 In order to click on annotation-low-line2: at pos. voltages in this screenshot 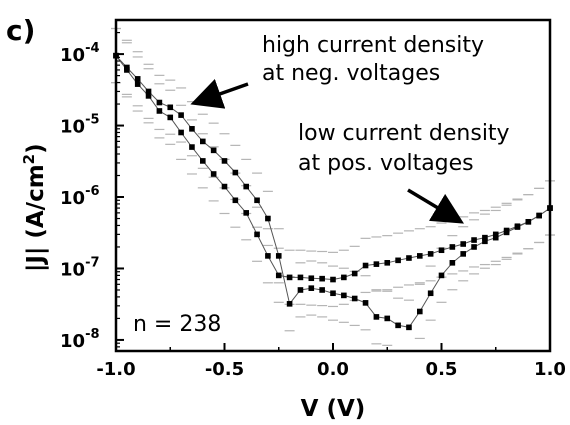, I will do `click(386, 163)`.